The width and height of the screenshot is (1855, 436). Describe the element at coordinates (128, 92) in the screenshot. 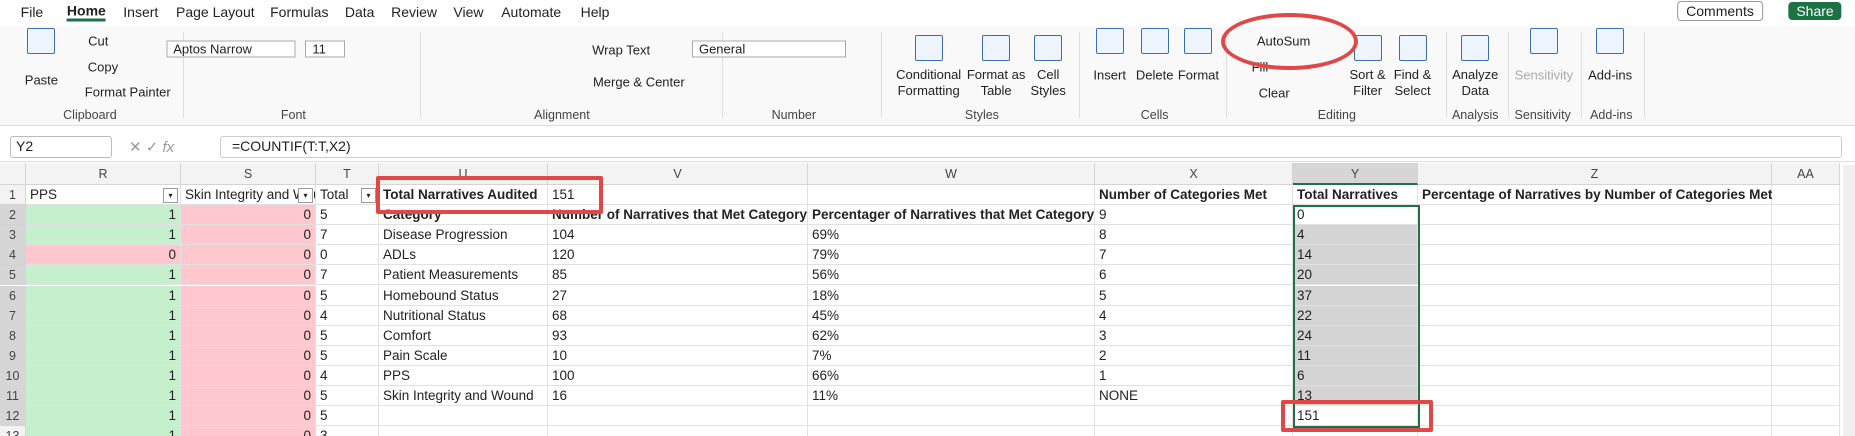

I see `ribbon-button: Format Painter` at that location.